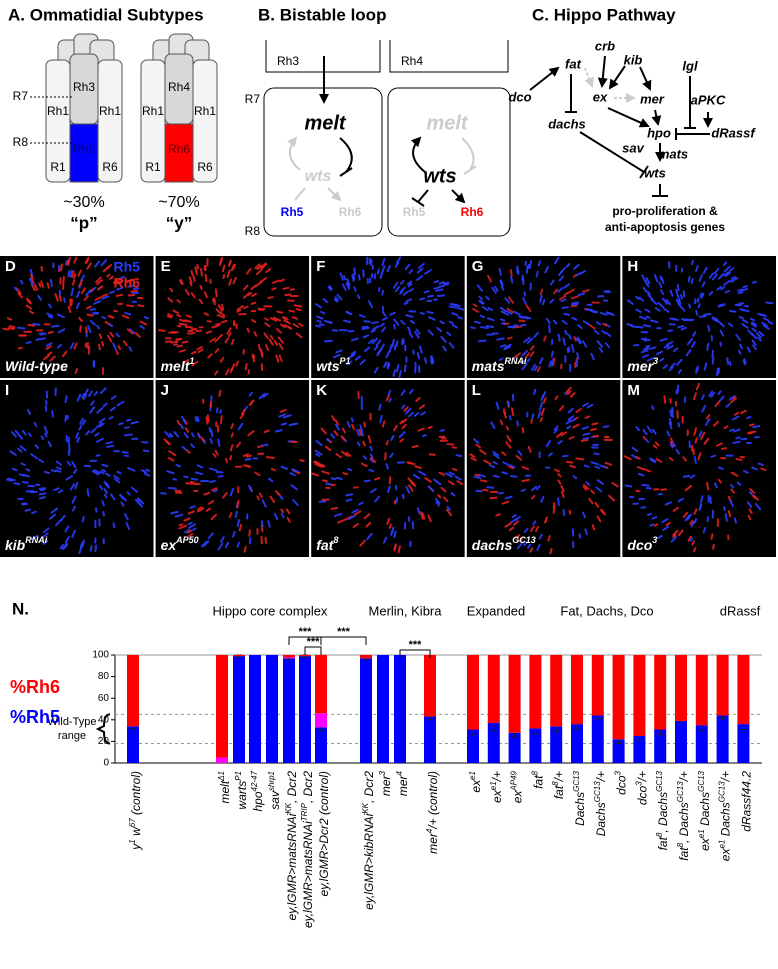  I want to click on text-part: e1, so click(492, 785).